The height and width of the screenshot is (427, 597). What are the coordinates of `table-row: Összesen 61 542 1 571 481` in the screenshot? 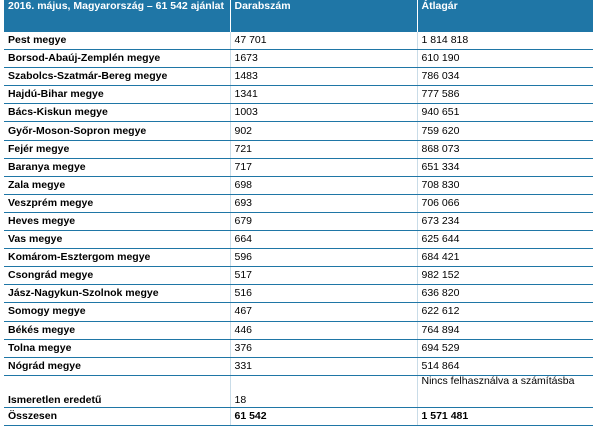 It's located at (298, 416).